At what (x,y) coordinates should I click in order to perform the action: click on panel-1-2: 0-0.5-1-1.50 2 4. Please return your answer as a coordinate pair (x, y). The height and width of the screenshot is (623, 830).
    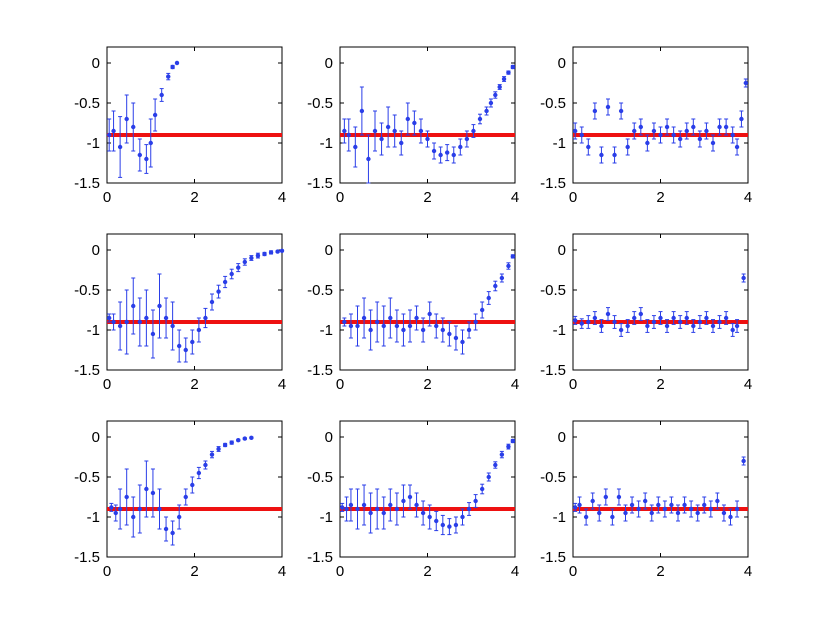
    Looking at the image, I should click on (413, 126).